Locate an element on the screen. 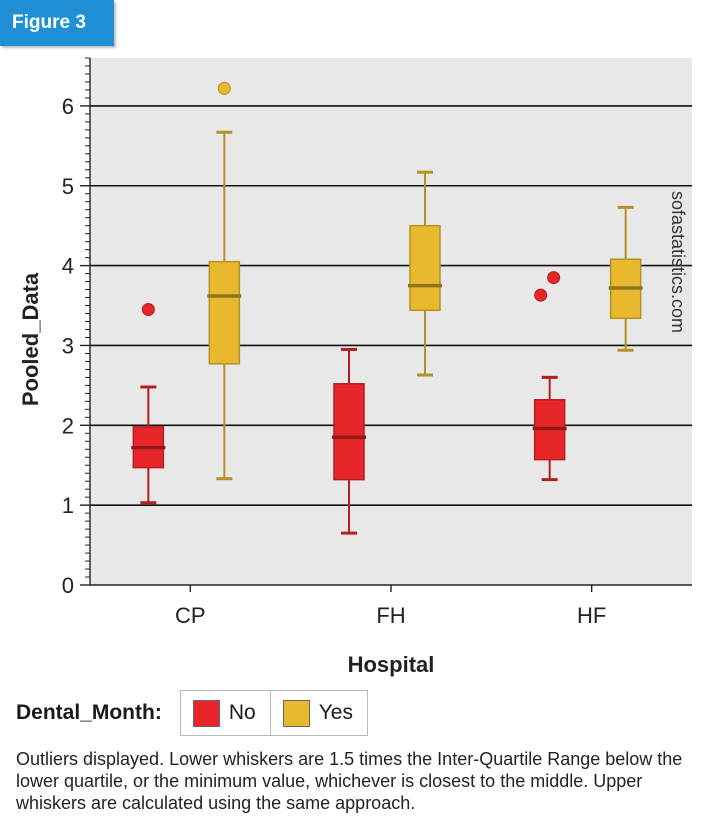 This screenshot has height=840, width=709. legend-swatch-no is located at coordinates (206, 713).